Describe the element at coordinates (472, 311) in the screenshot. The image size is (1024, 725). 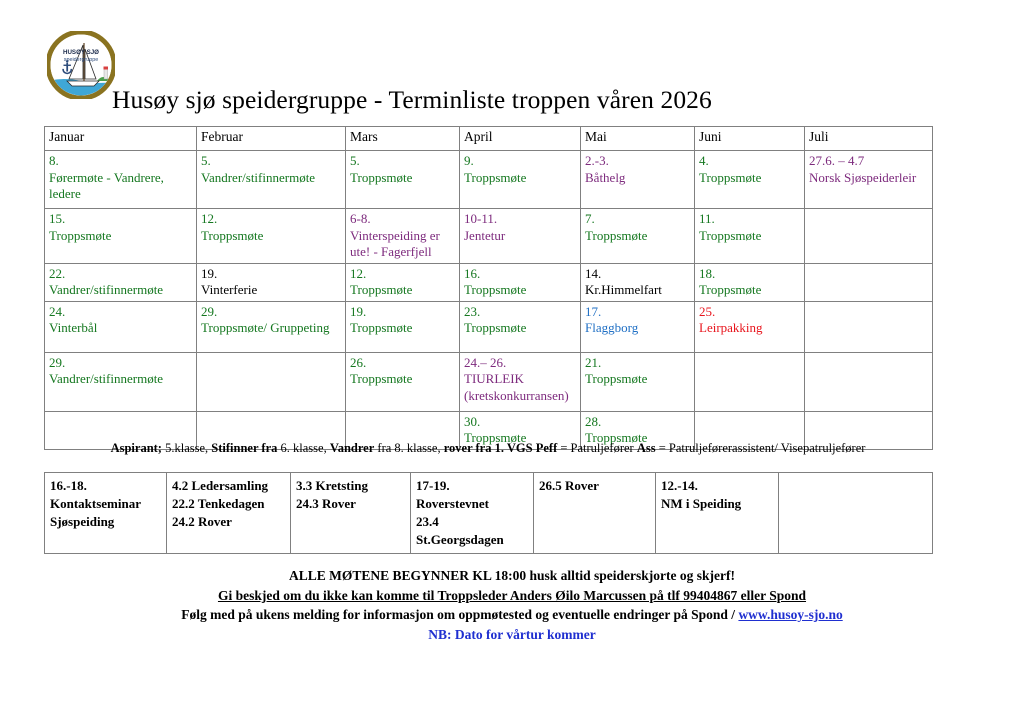
I see `calendar-cell-line: 23.` at that location.